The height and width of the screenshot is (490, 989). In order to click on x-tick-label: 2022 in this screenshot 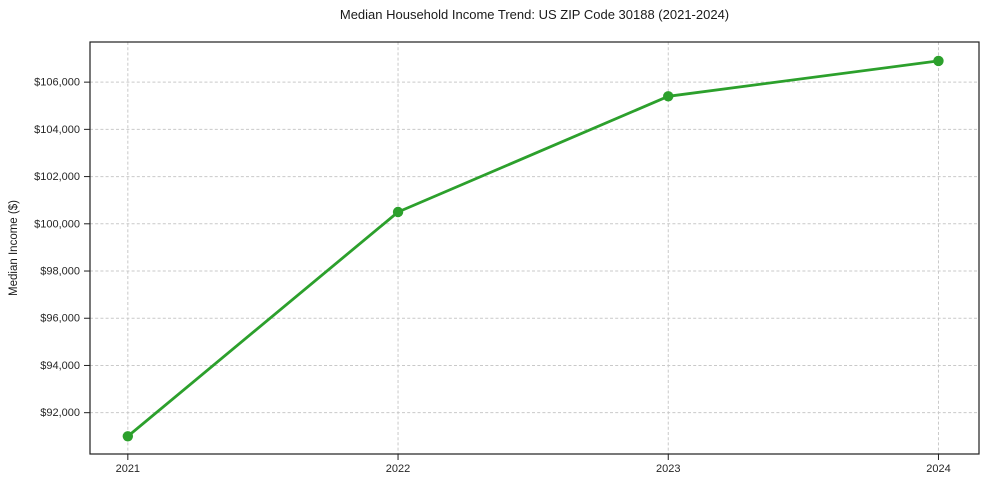, I will do `click(398, 469)`.